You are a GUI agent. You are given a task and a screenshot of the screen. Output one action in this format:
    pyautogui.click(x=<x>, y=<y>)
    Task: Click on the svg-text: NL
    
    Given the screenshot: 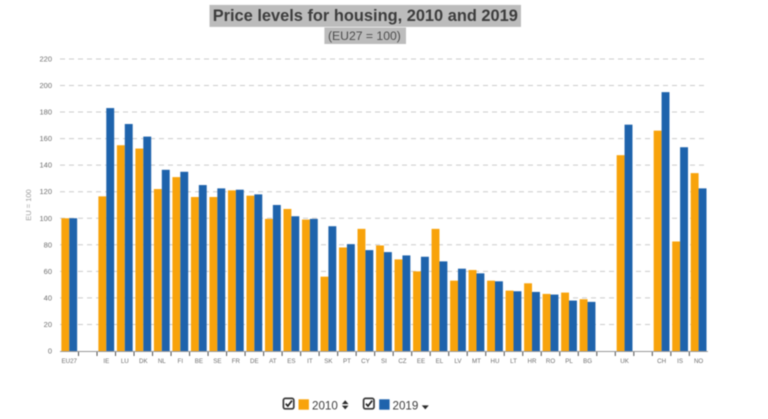 What is the action you would take?
    pyautogui.click(x=162, y=361)
    